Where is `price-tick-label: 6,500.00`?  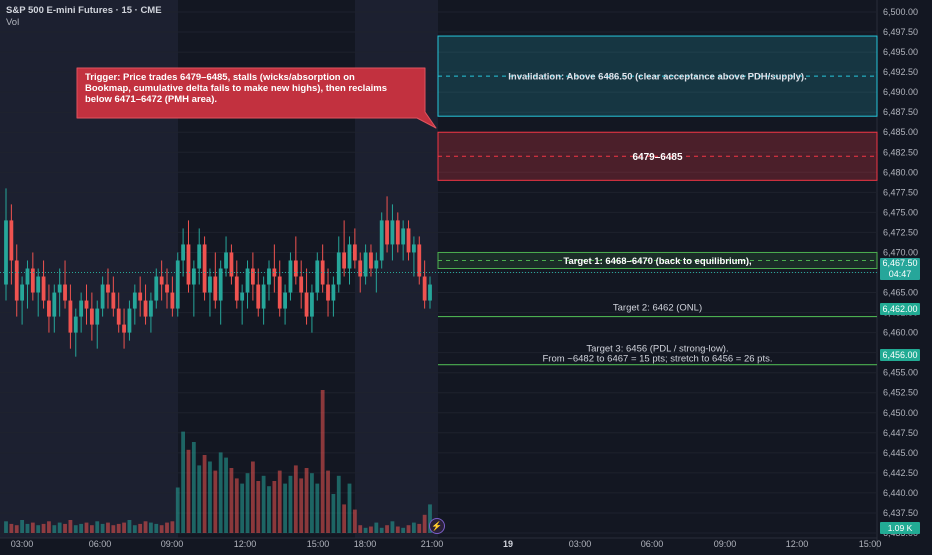 price-tick-label: 6,500.00 is located at coordinates (900, 12).